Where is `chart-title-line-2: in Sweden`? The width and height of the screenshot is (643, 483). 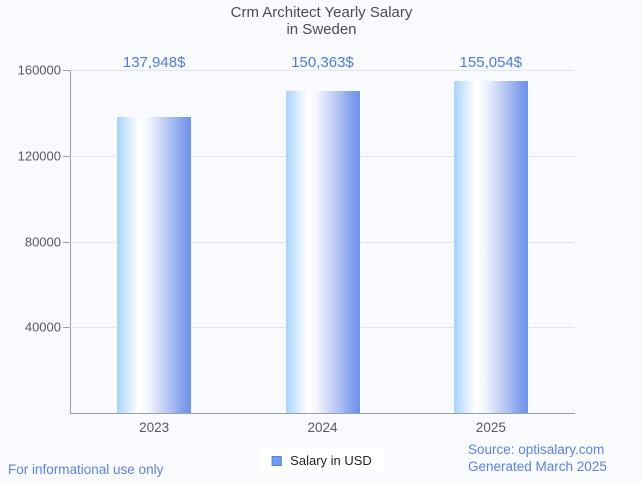 chart-title-line-2: in Sweden is located at coordinates (321, 29).